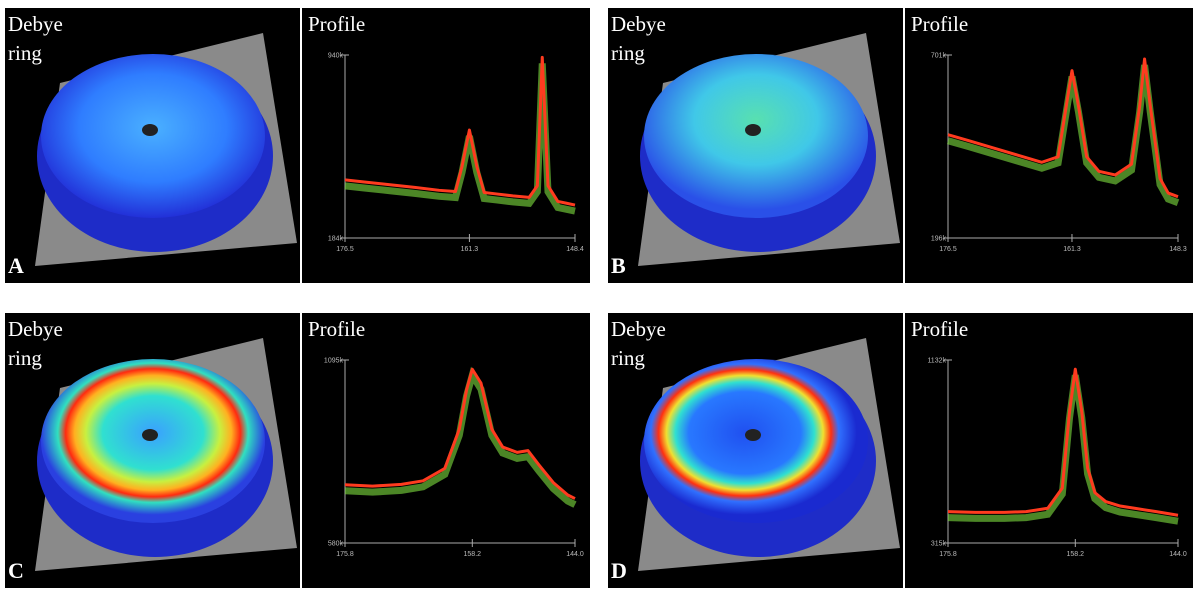 The width and height of the screenshot is (1198, 590). What do you see at coordinates (334, 361) in the screenshot?
I see `y-tick-label: 1095k` at bounding box center [334, 361].